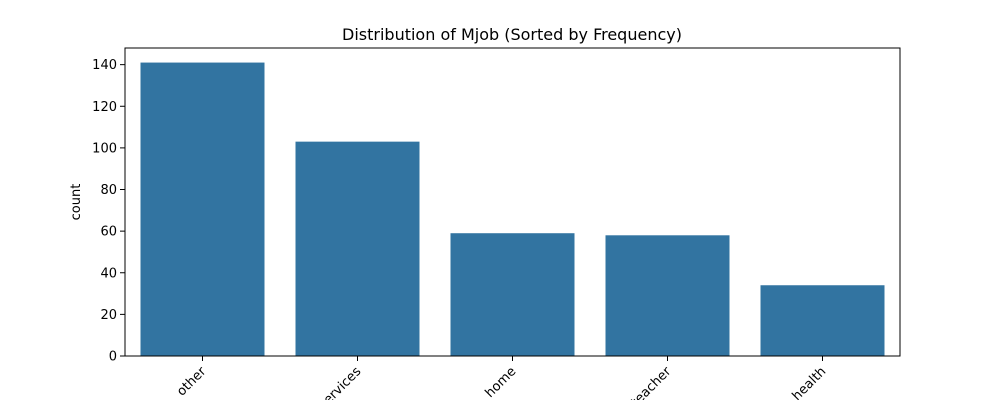 The width and height of the screenshot is (1000, 400). Describe the element at coordinates (810, 382) in the screenshot. I see `x-tick-label-health: health` at that location.